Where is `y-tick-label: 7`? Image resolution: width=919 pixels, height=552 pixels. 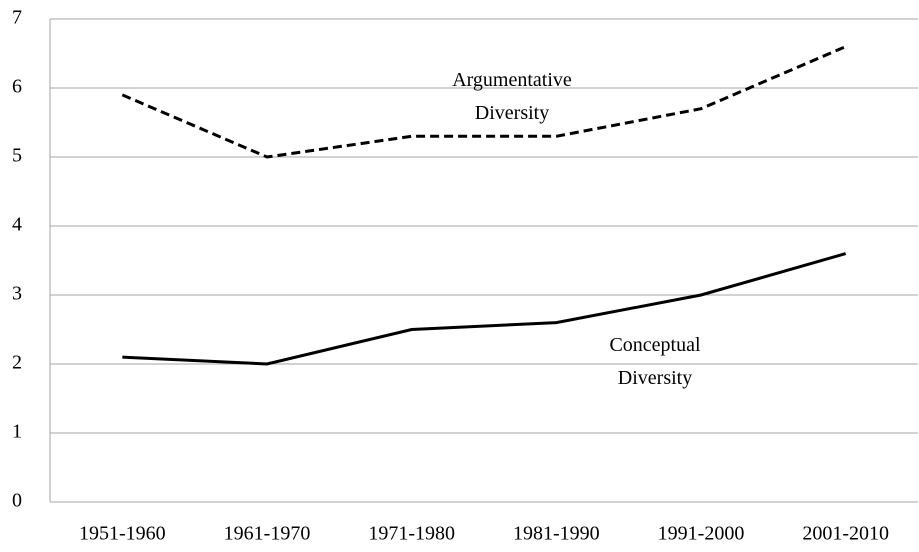
y-tick-label: 7 is located at coordinates (17, 18).